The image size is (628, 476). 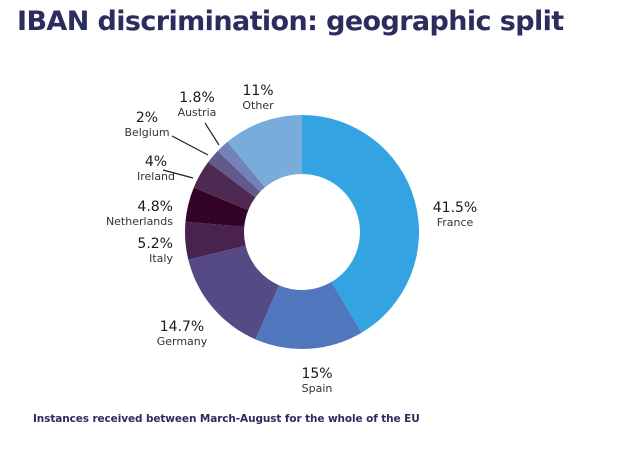 I want to click on slice-other, so click(x=264, y=151).